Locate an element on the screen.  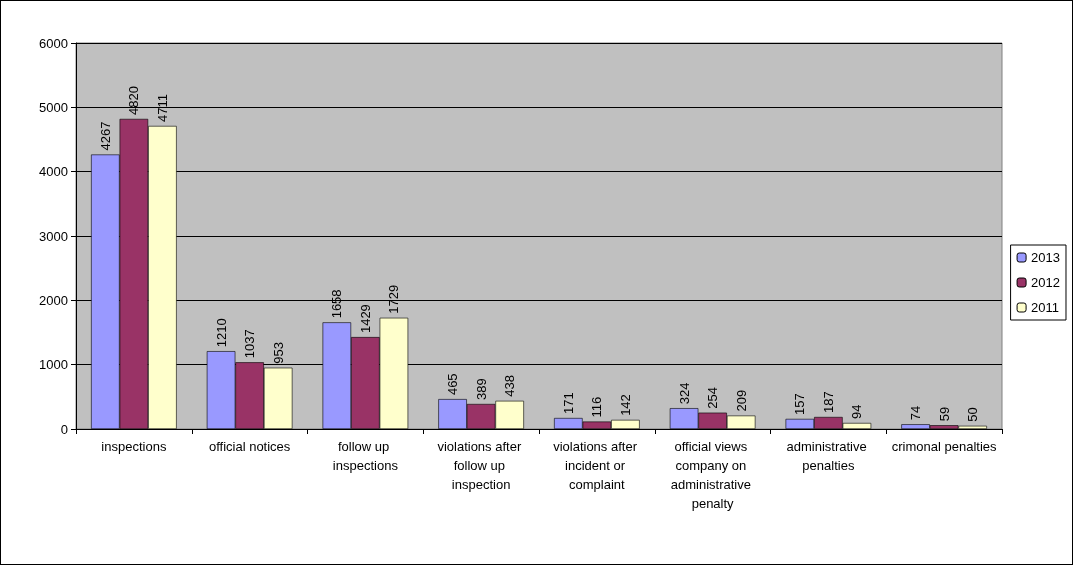
x-tick-label: follow up inspections is located at coordinates (365, 456).